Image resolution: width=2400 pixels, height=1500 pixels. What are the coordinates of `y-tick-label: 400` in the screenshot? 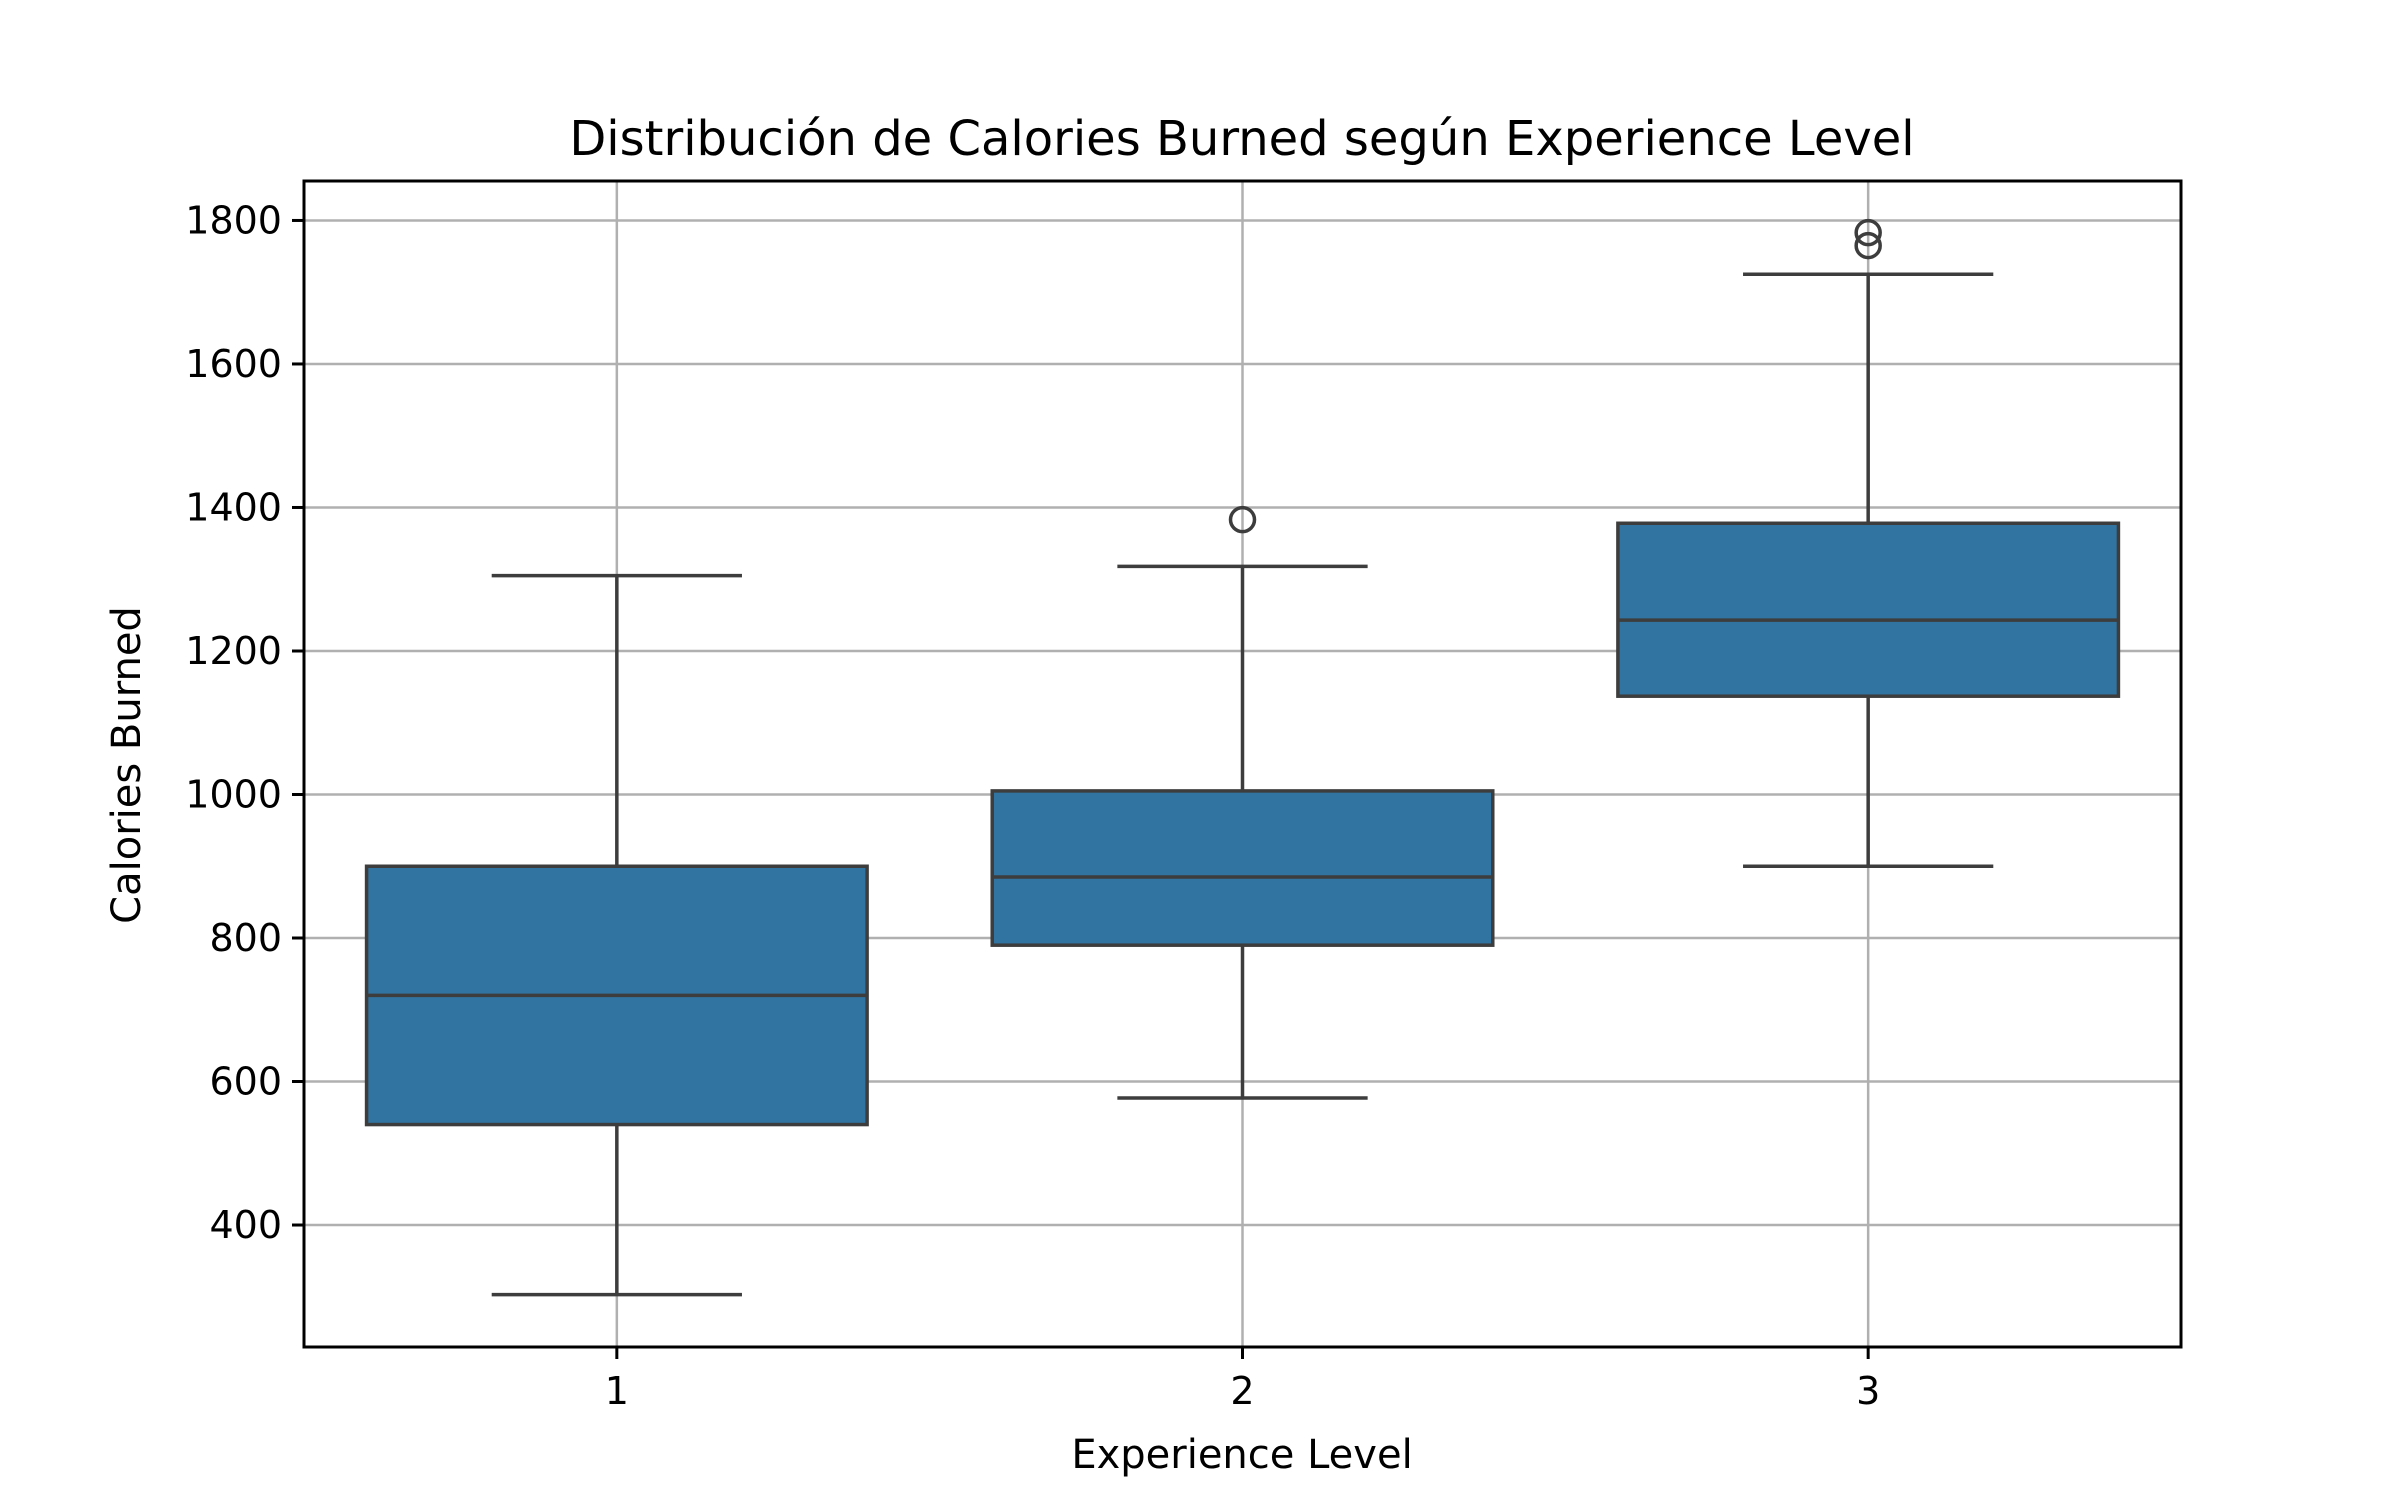 It's located at (245, 1225).